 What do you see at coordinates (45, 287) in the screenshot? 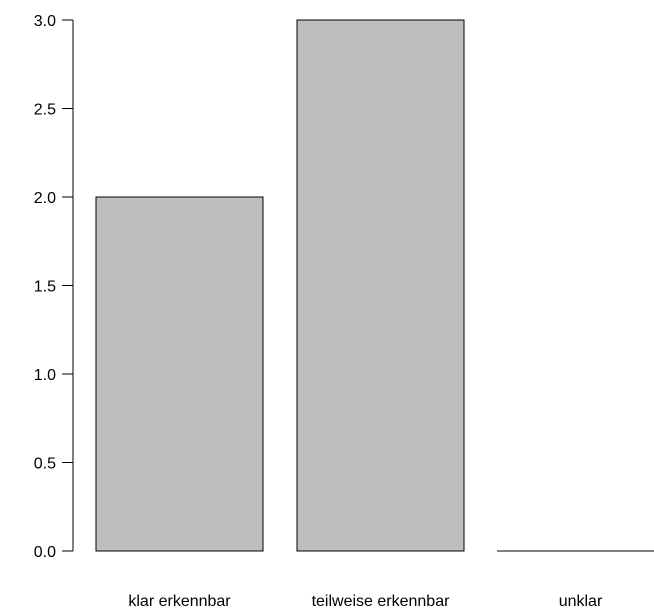
I see `y-tick-label: 1.5` at bounding box center [45, 287].